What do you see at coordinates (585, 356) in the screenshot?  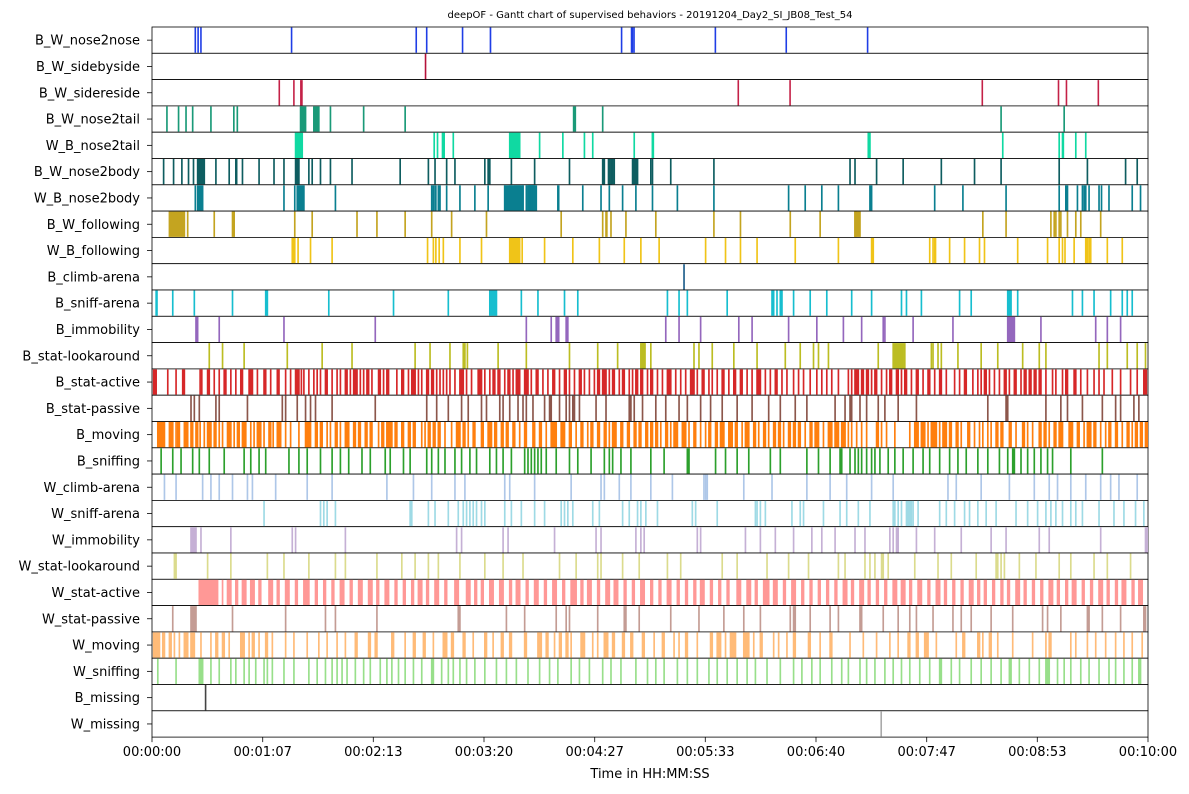 I see `behavior-row: B_stat-lookaround` at bounding box center [585, 356].